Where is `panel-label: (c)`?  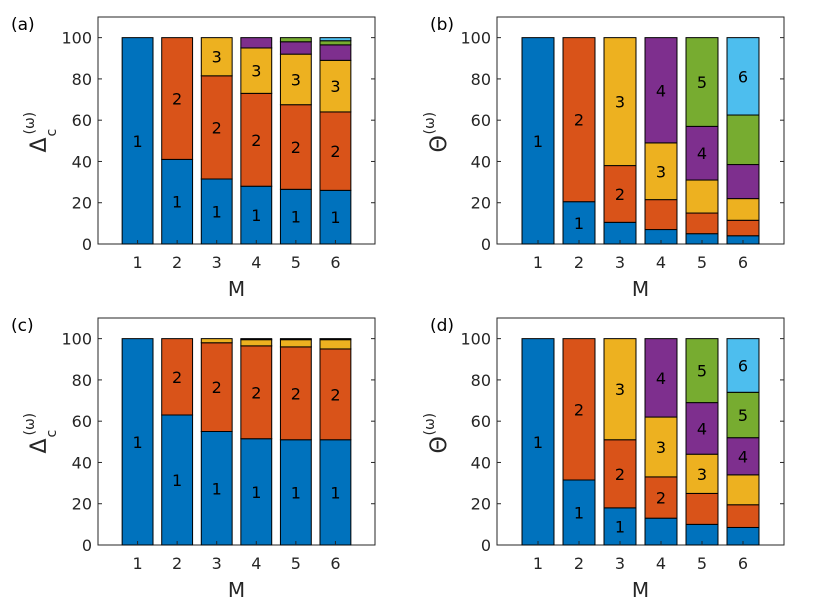
panel-label: (c) is located at coordinates (22, 326).